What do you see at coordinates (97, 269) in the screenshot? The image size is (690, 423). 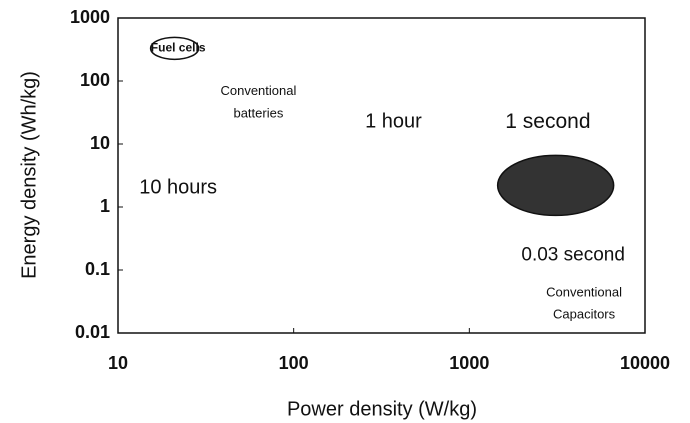 I see `y-tick-label: 0.1` at bounding box center [97, 269].